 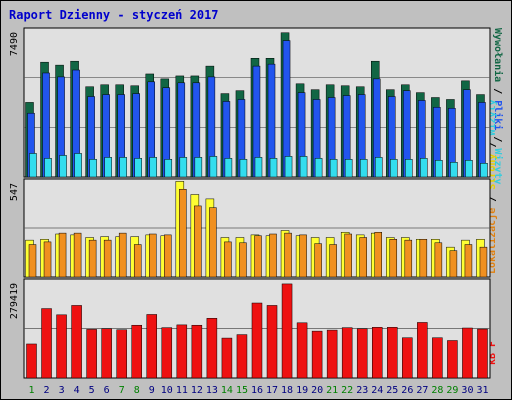 I want to click on x-tick-label: 7, so click(x=122, y=390).